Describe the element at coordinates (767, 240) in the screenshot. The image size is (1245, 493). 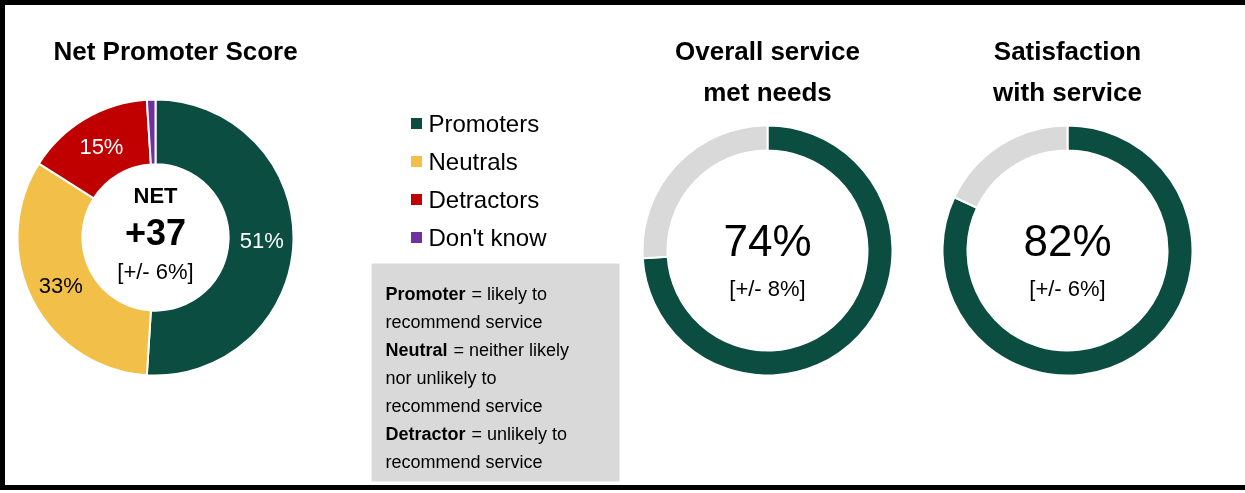
I see `text: 74%` at that location.